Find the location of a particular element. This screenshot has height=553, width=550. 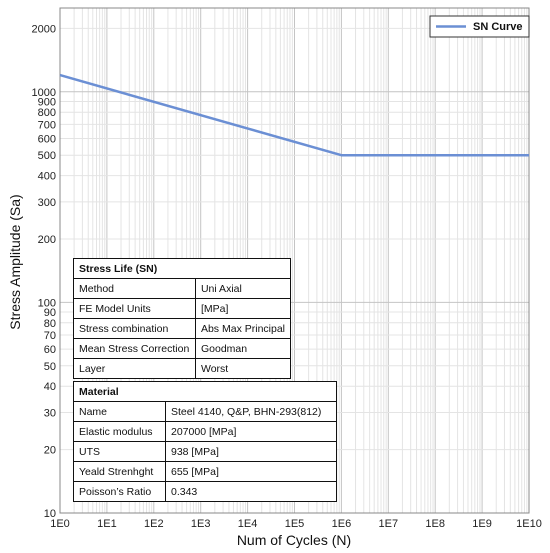

y-tick-label: 200 is located at coordinates (47, 240).